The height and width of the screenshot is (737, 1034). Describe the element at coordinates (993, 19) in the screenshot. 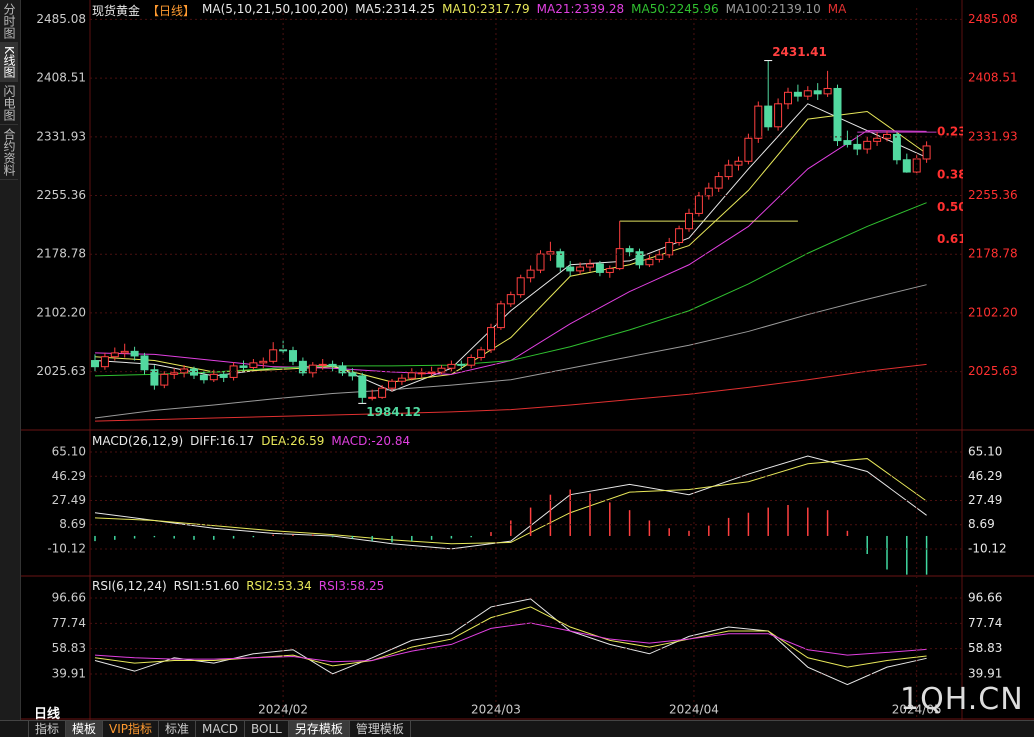

I see `y-tick-label: 2485.08` at that location.